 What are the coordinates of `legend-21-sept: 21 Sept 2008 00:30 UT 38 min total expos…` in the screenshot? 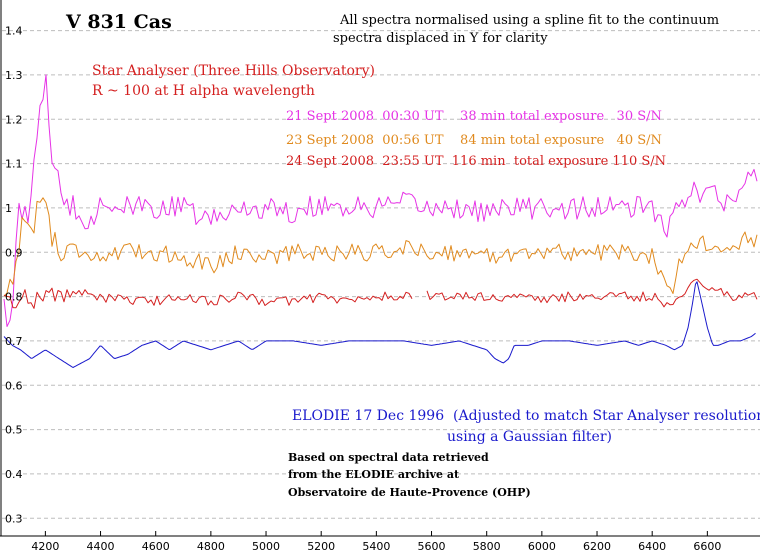 It's located at (474, 116).